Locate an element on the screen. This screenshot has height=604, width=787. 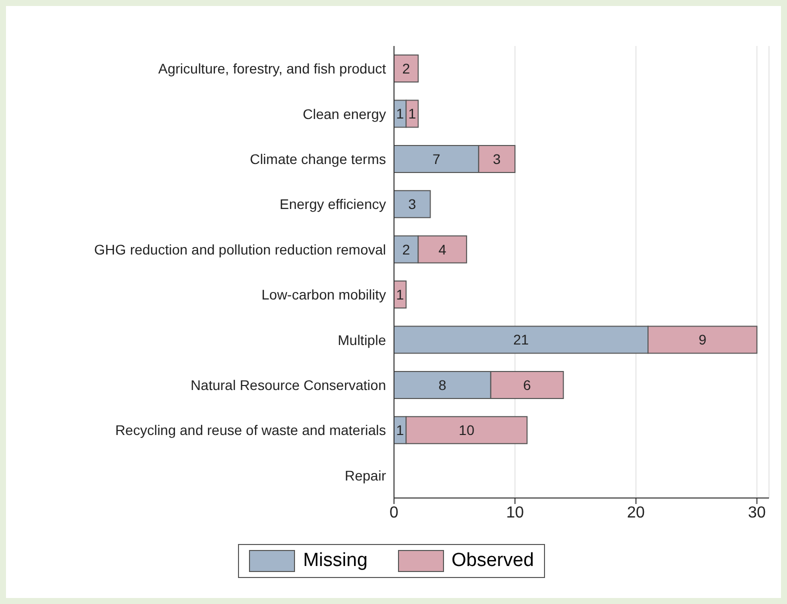
y-tick-label: Climate change terms is located at coordinates (318, 158).